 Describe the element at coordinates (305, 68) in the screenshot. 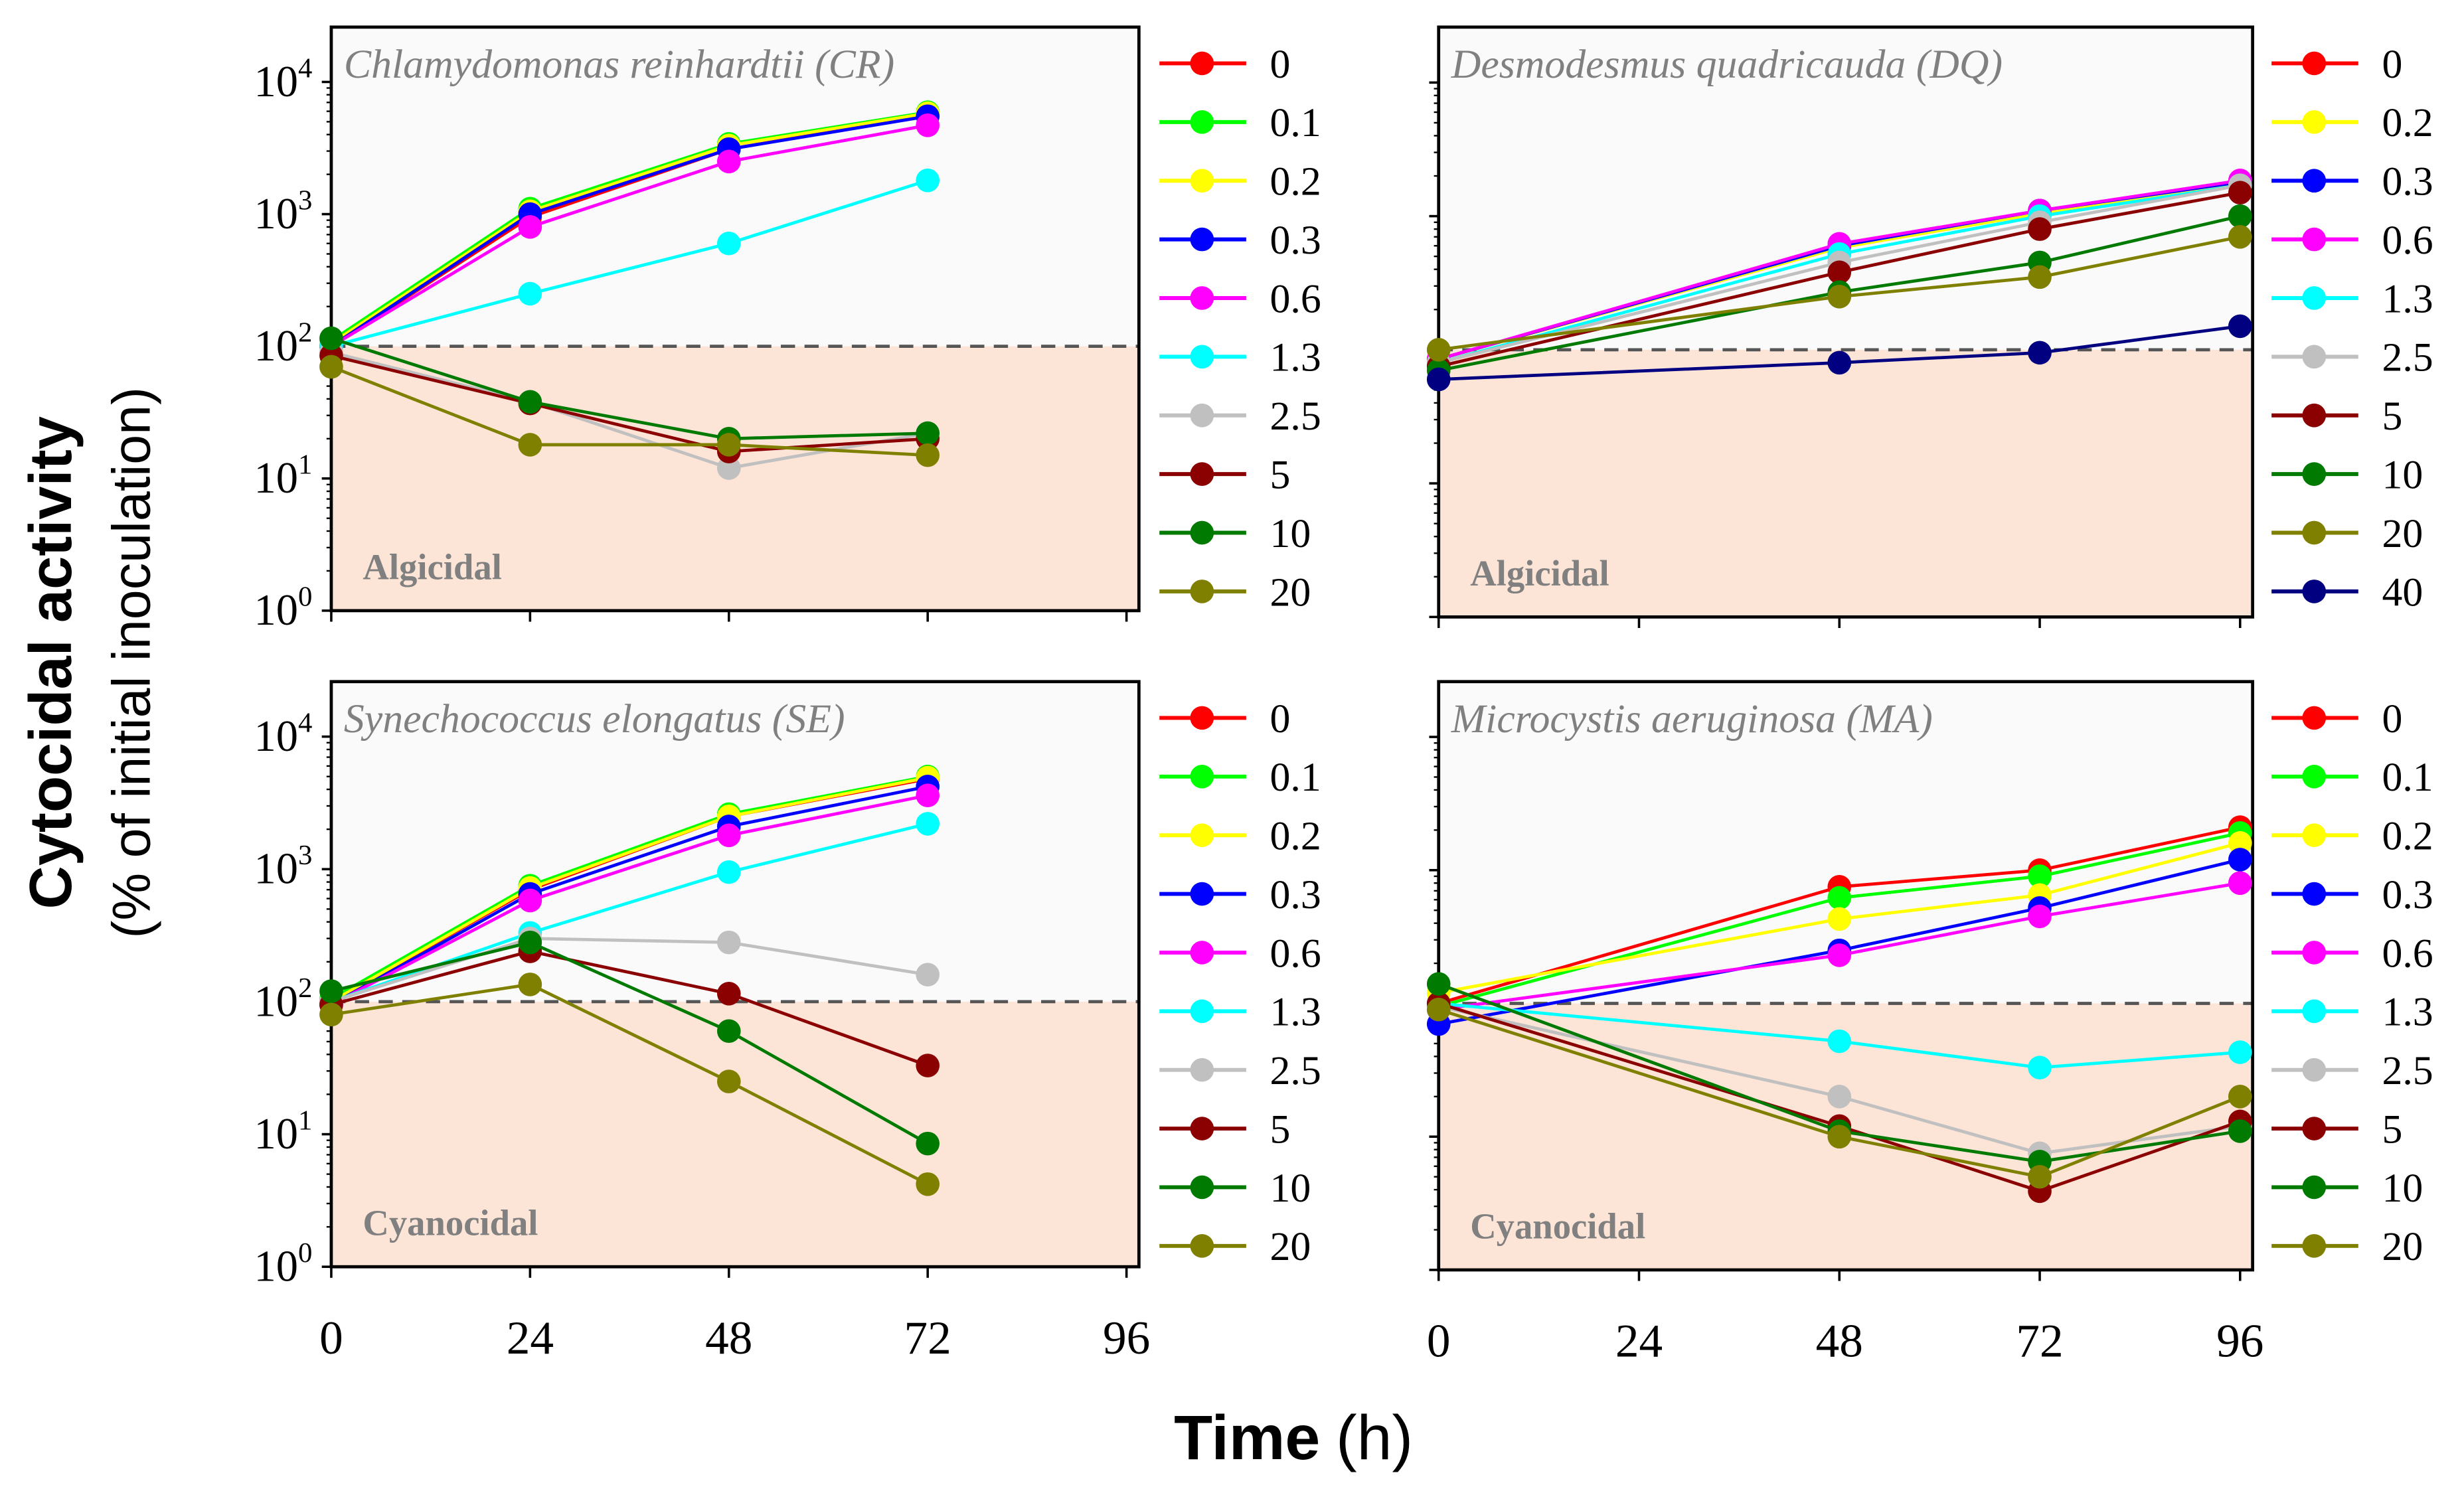

I see `y-tick-exponent: 4` at that location.